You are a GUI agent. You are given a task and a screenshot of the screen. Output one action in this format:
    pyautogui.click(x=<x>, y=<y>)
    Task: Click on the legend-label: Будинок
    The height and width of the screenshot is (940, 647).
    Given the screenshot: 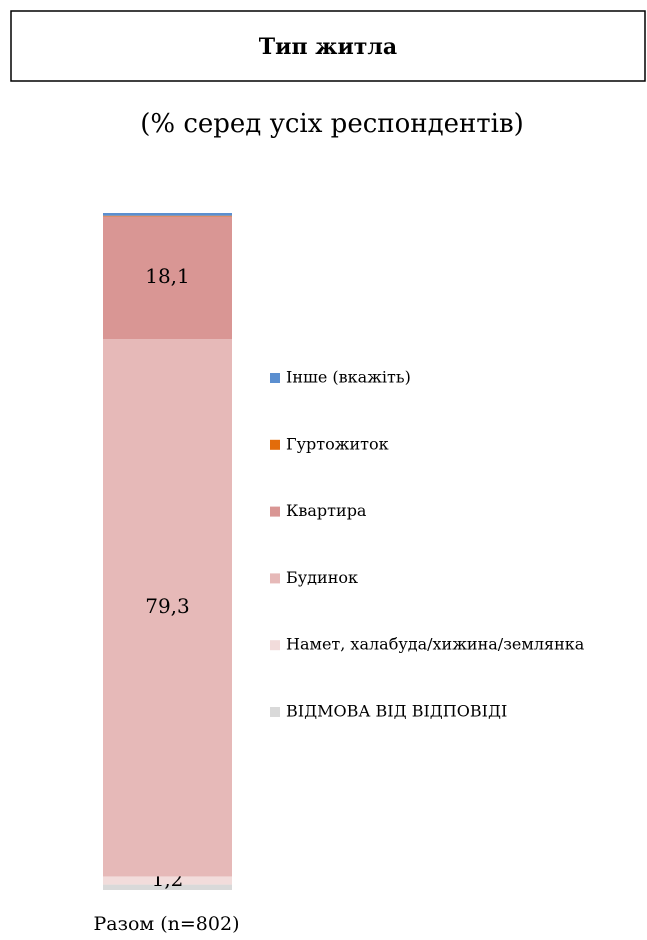 What is the action you would take?
    pyautogui.click(x=322, y=577)
    